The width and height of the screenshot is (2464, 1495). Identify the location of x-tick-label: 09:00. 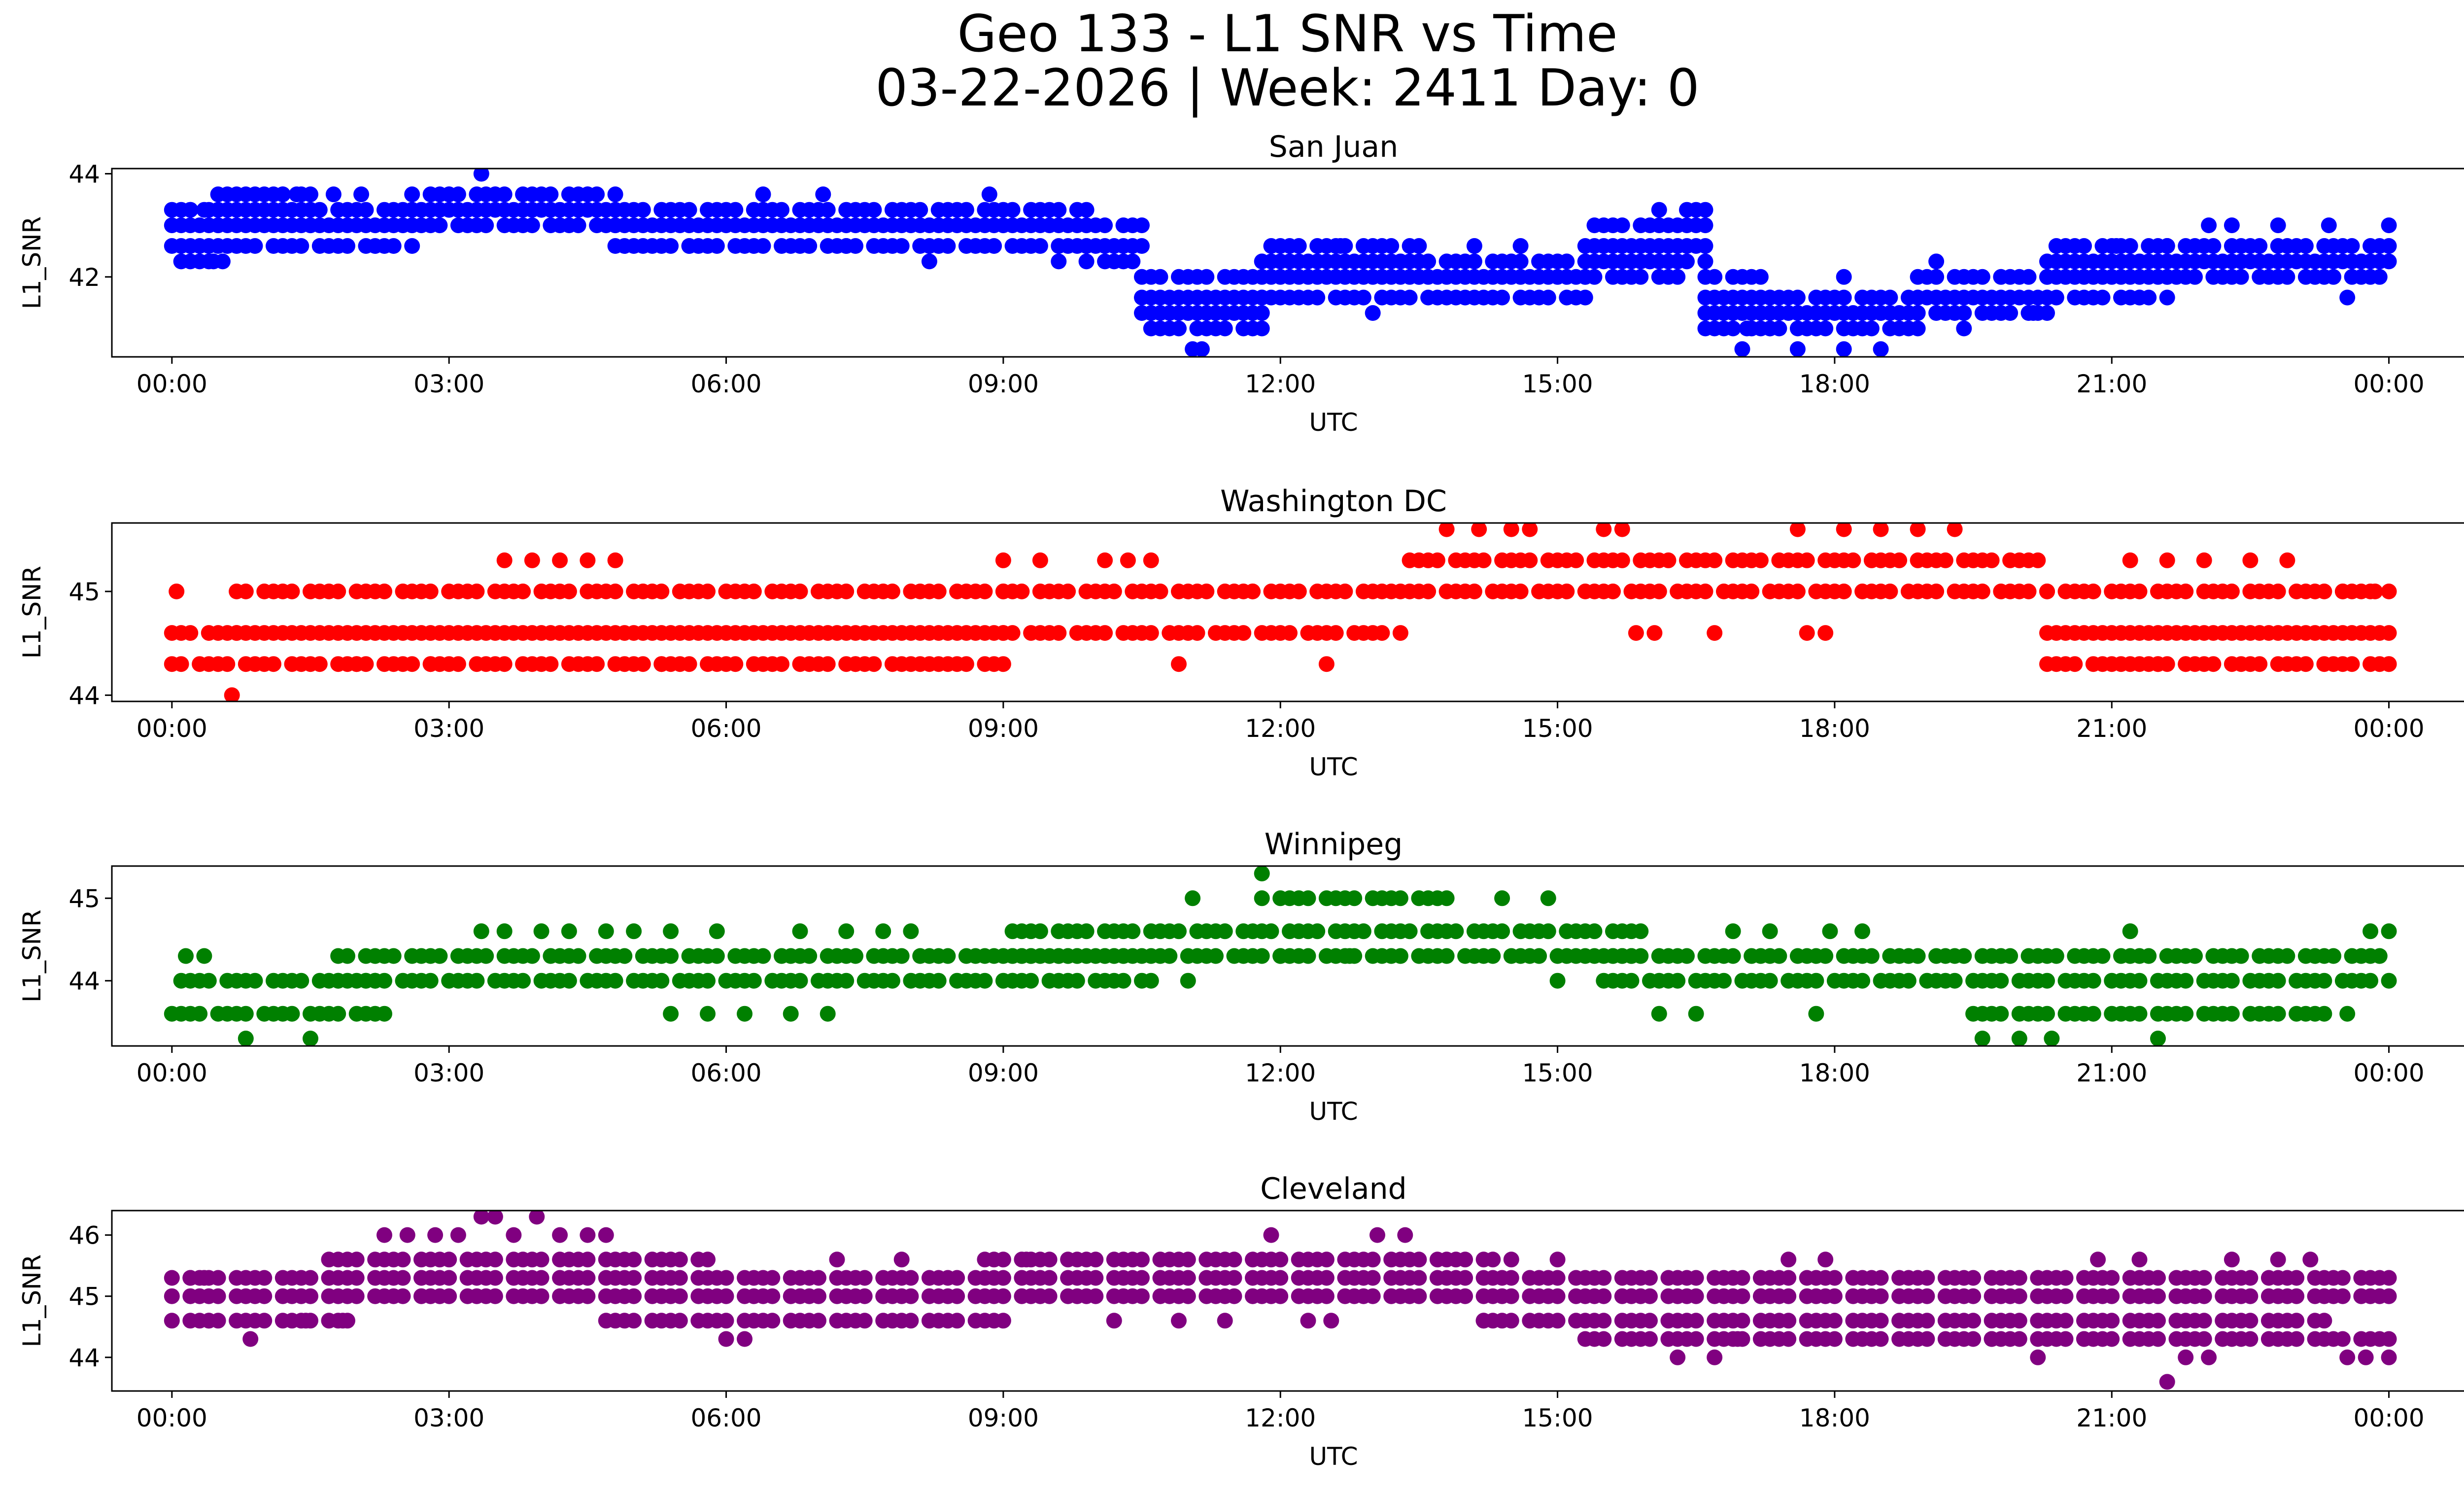
(1003, 1418).